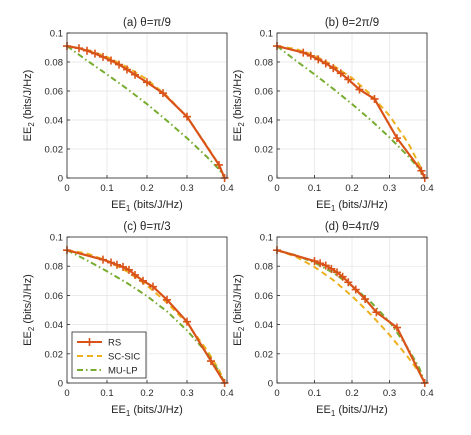  What do you see at coordinates (147, 23) in the screenshot?
I see `panel-title: (a) θ=π/9` at bounding box center [147, 23].